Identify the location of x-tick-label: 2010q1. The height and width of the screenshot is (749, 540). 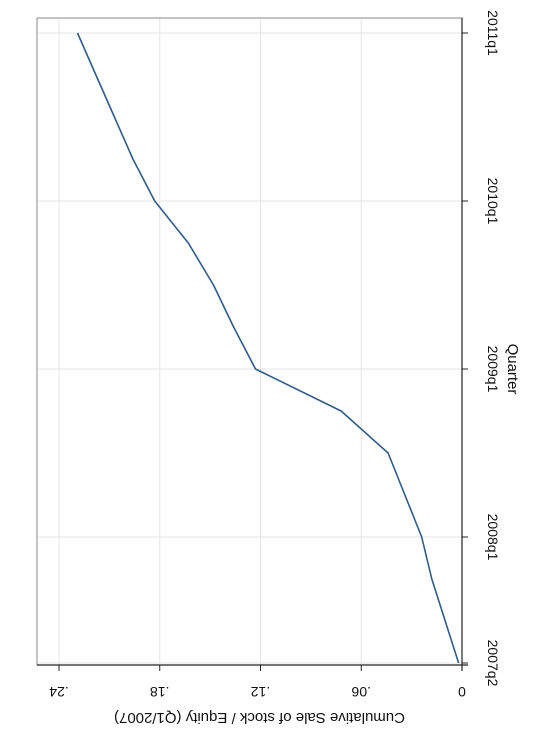
(493, 201).